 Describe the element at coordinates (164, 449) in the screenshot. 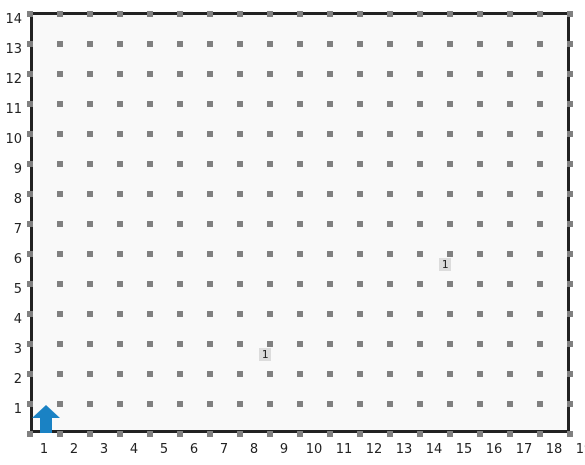

I see `x-axis-label: 5` at that location.